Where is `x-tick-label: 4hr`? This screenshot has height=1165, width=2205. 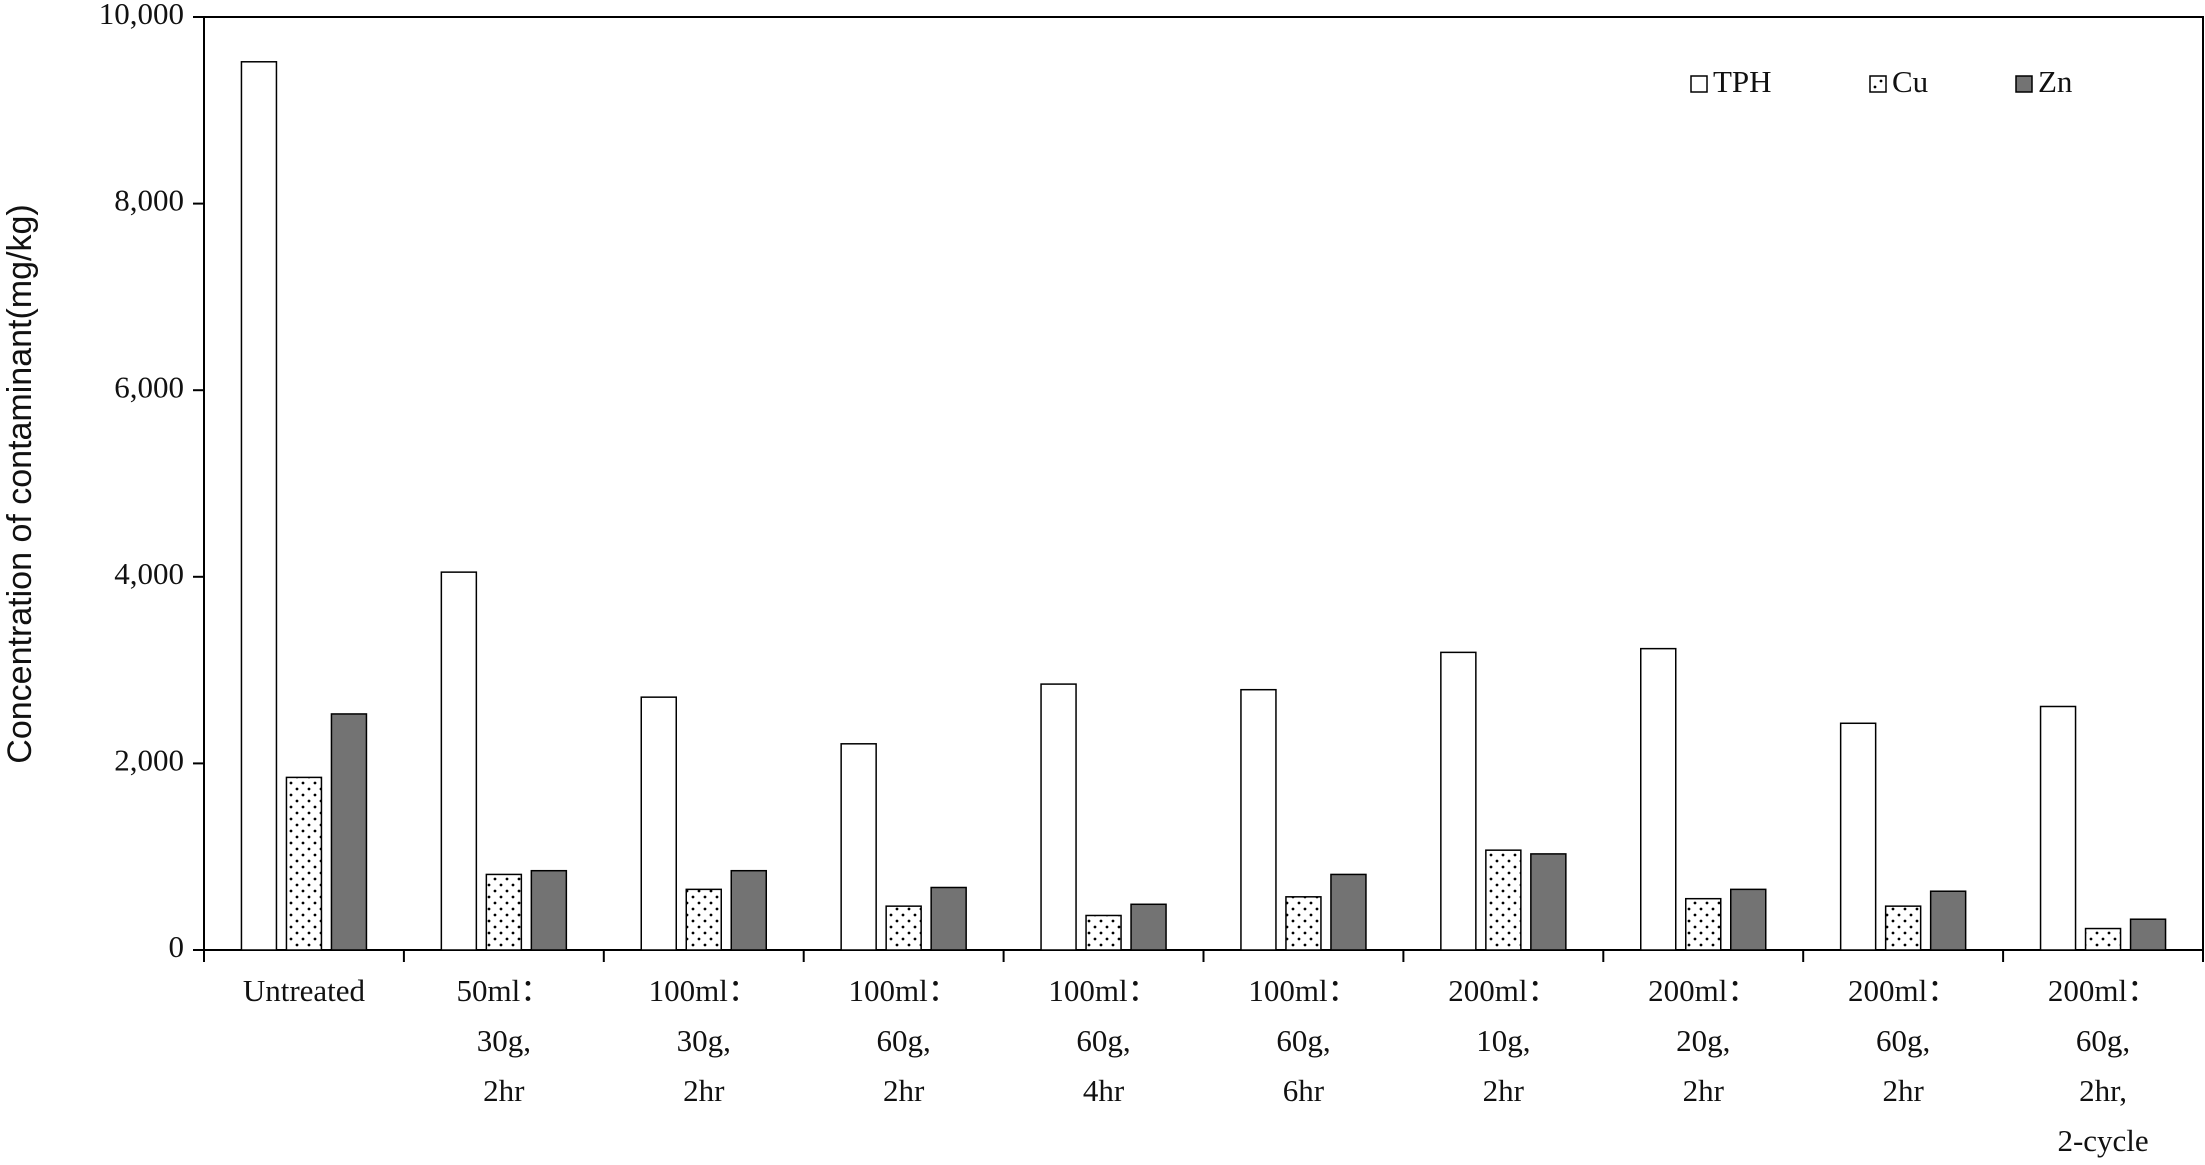 x-tick-label: 4hr is located at coordinates (1104, 1090).